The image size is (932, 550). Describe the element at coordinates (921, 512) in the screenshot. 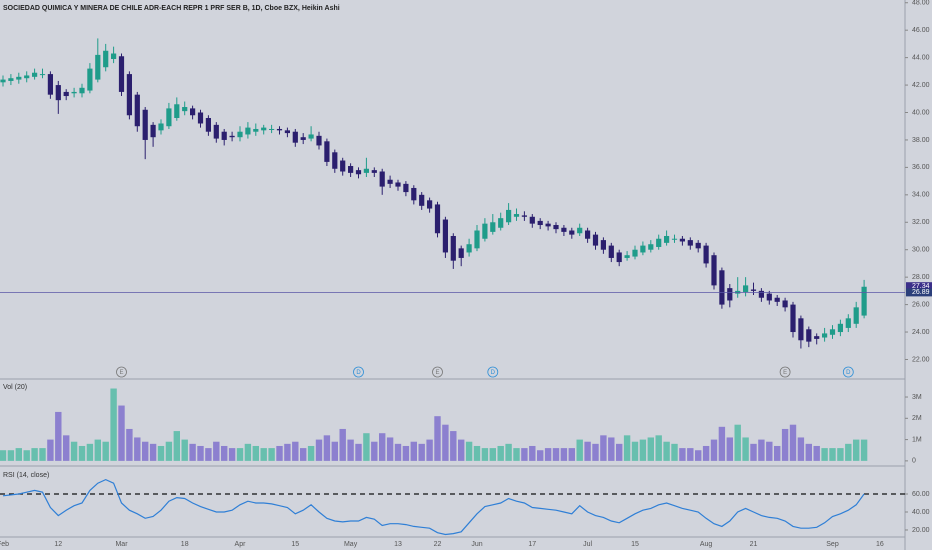

I see `y-tick-label: 40.00` at that location.